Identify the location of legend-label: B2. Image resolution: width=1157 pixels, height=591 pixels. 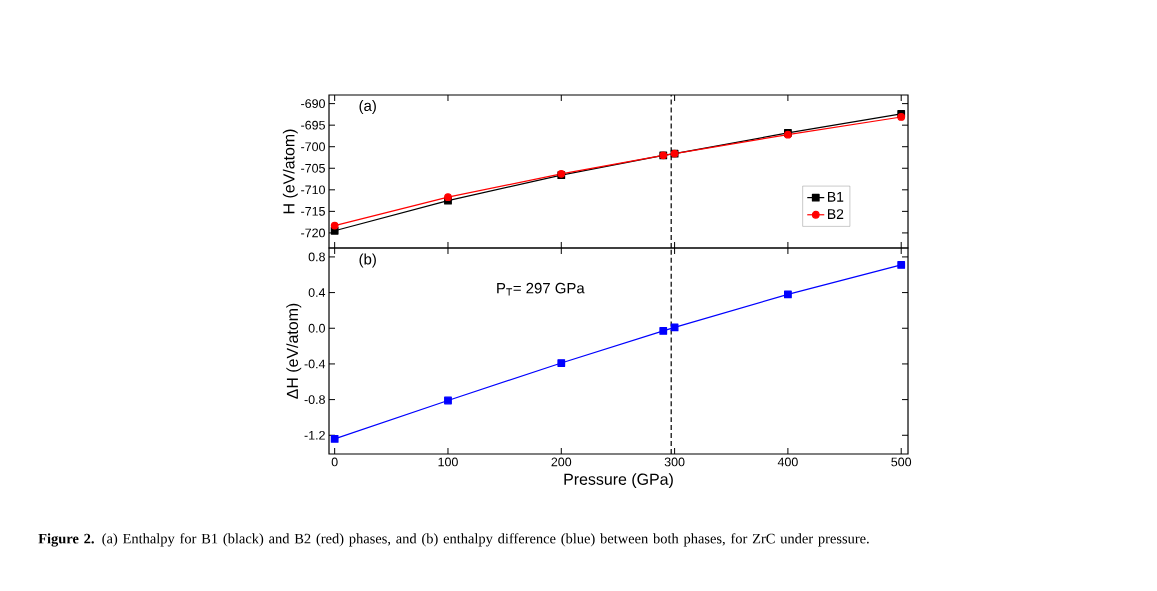
(835, 214).